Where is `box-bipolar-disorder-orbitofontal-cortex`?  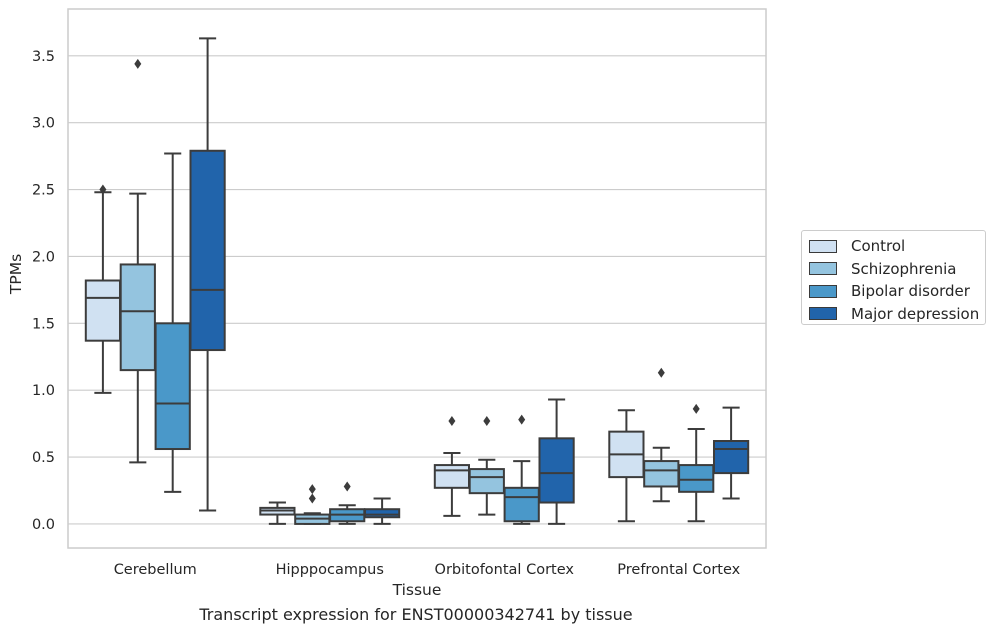 box-bipolar-disorder-orbitofontal-cortex is located at coordinates (521, 469).